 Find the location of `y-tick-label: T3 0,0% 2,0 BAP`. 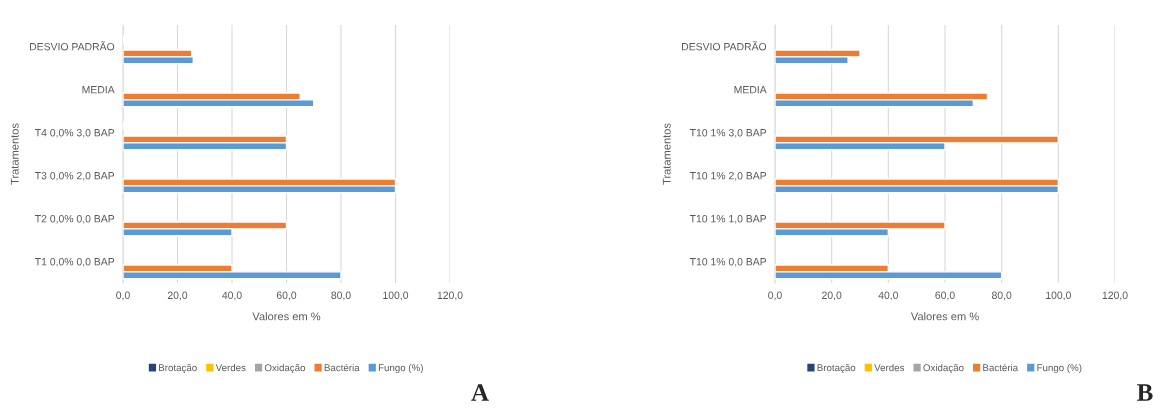

y-tick-label: T3 0,0% 2,0 BAP is located at coordinates (75, 176).